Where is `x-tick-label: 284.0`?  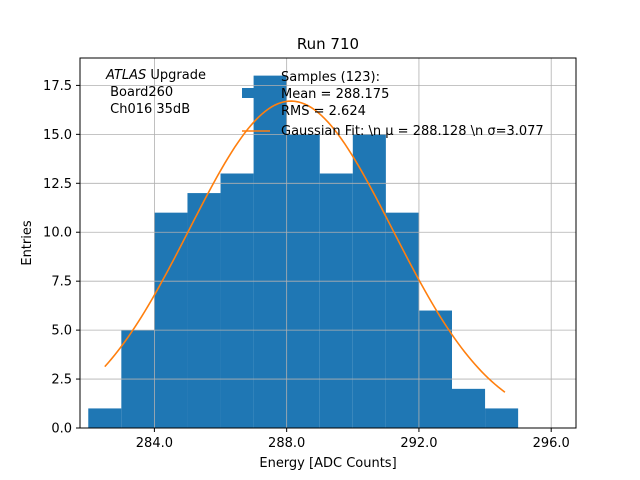
x-tick-label: 284.0 is located at coordinates (154, 443).